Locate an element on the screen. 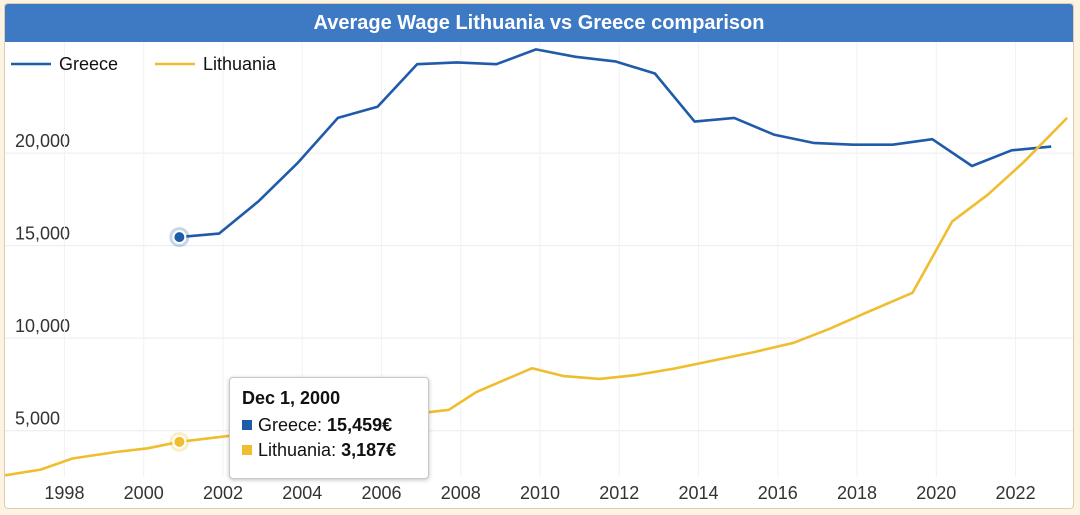 This screenshot has width=1080, height=515. x-tick-label: 2014 is located at coordinates (698, 493).